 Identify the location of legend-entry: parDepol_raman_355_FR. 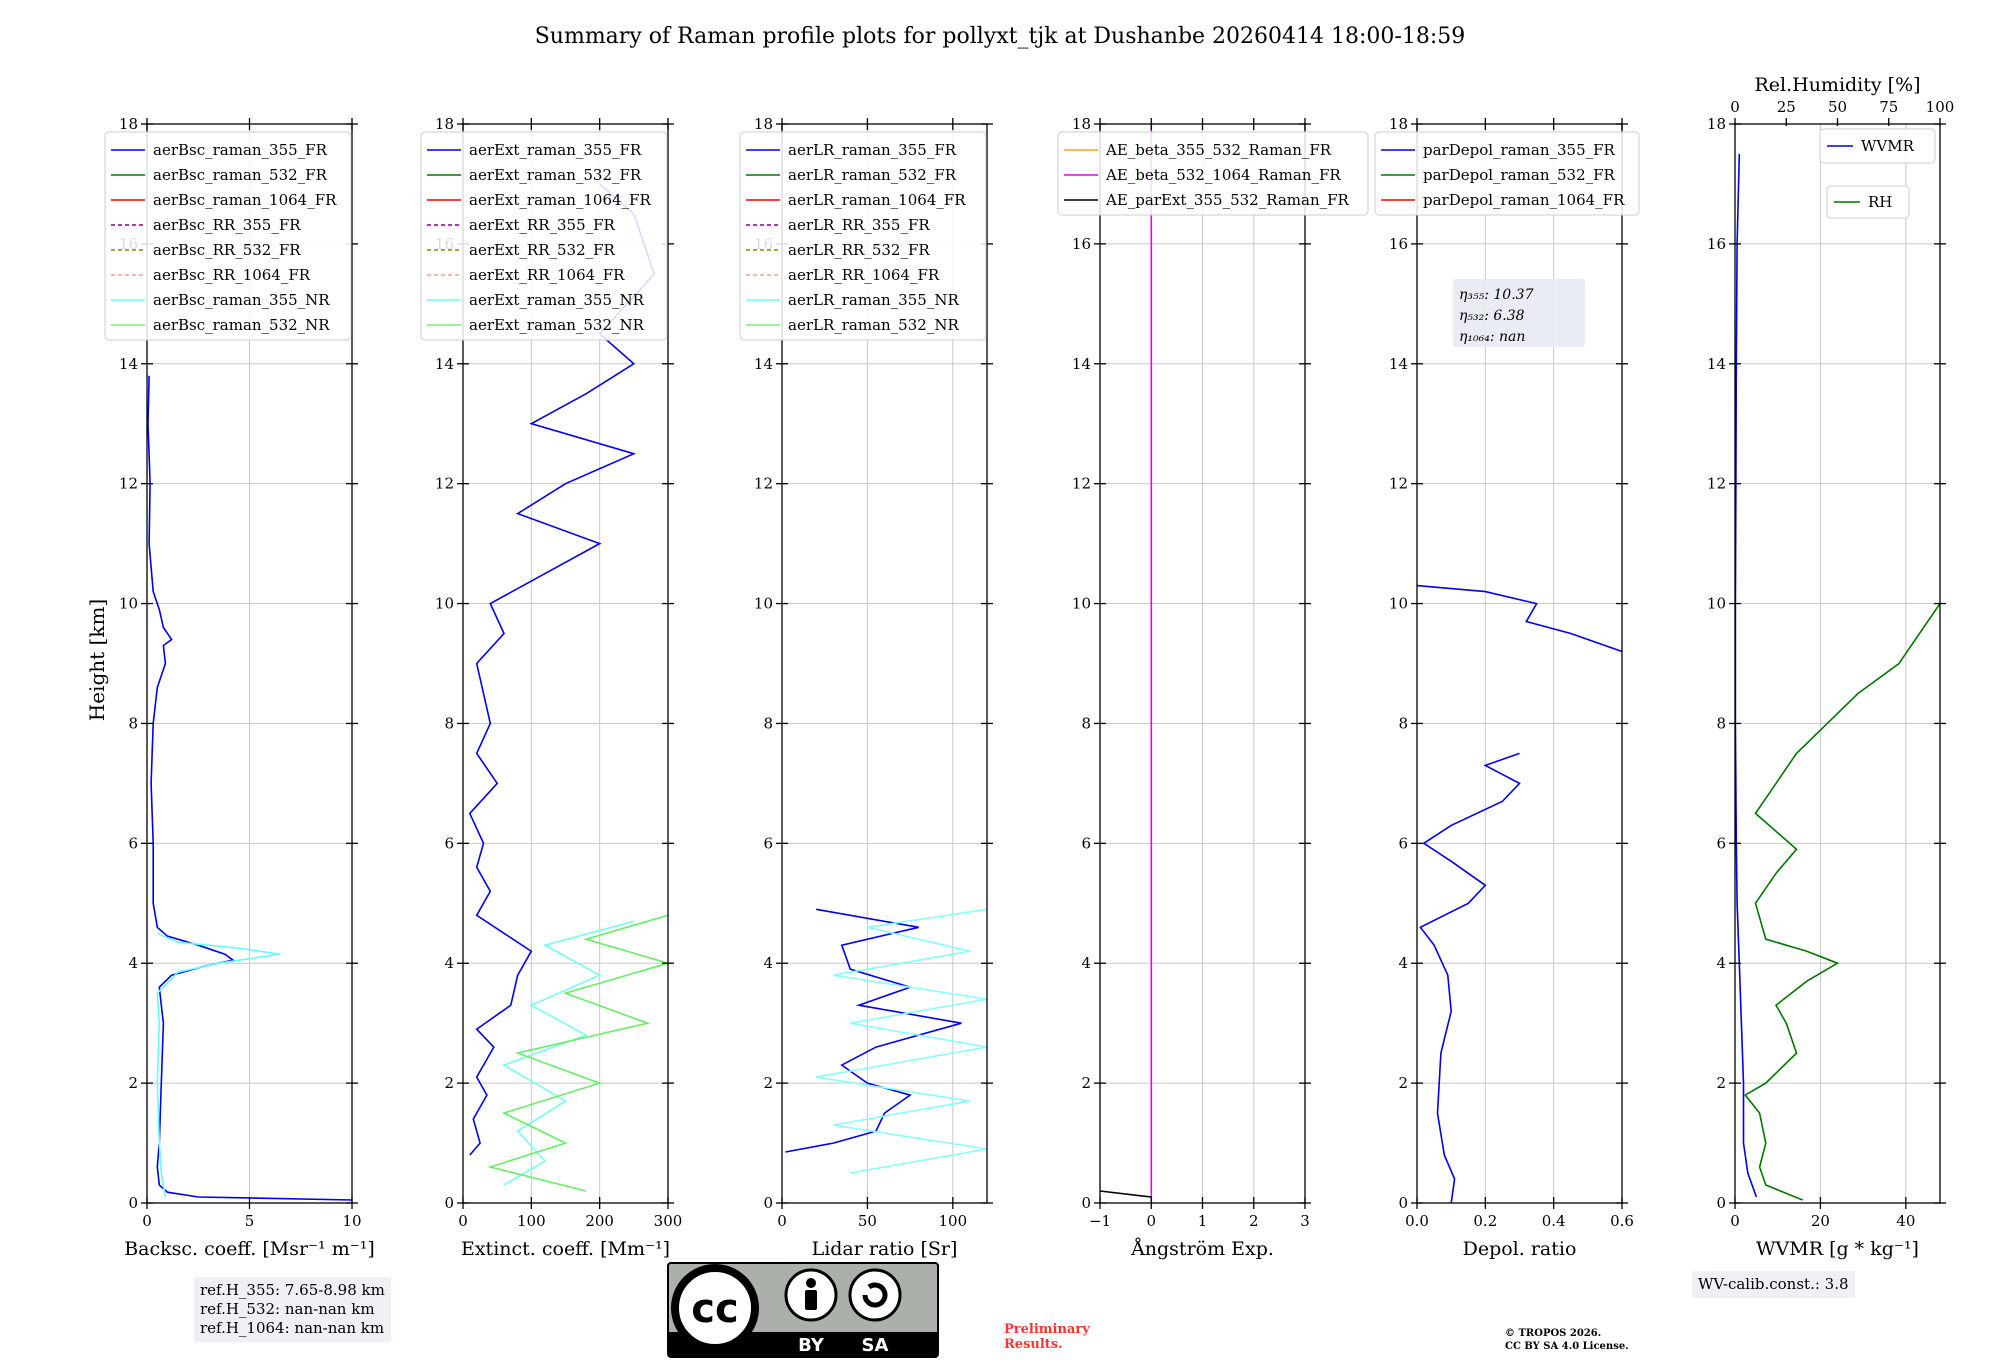
(1519, 150).